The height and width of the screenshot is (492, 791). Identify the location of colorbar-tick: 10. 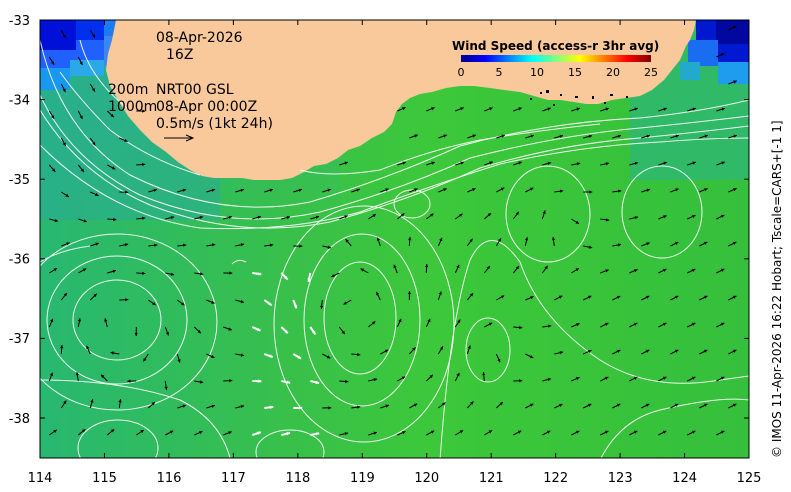
(537, 72).